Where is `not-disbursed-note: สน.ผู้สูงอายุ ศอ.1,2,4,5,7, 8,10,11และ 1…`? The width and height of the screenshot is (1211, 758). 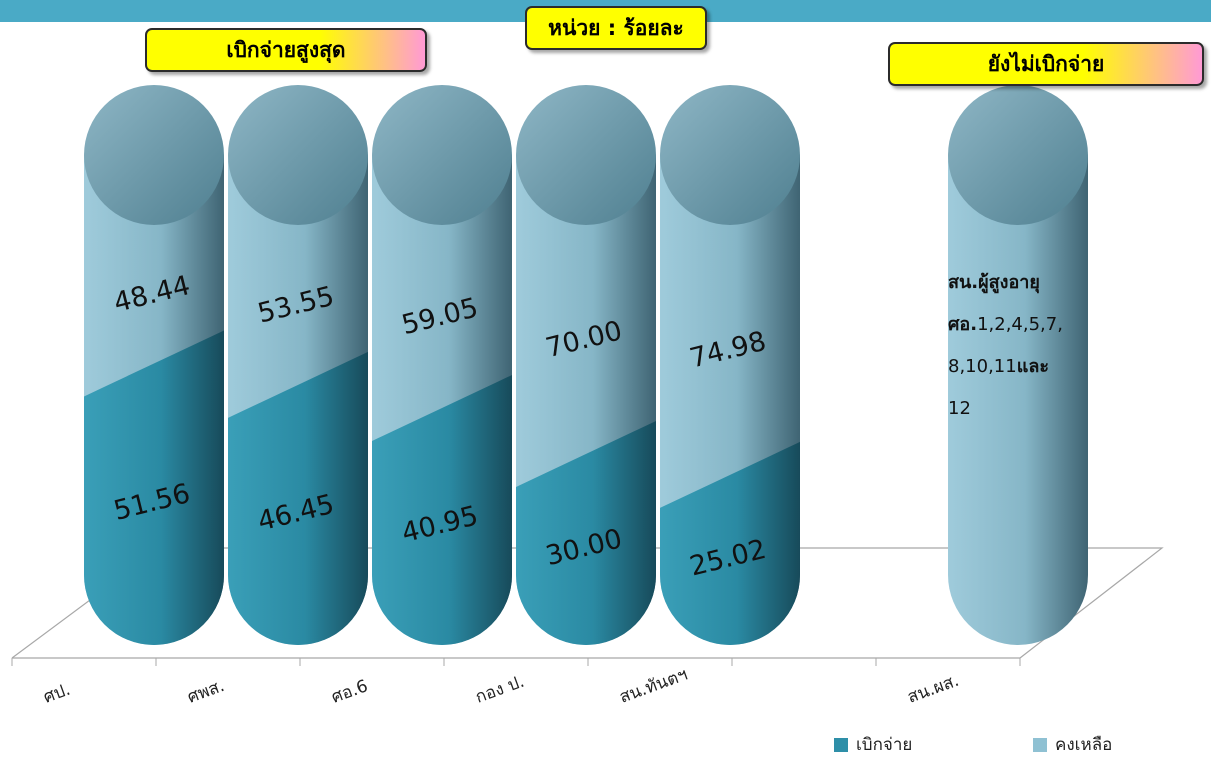
not-disbursed-note: สน.ผู้สูงอายุ ศอ.1,2,4,5,7, 8,10,11และ 1… is located at coordinates (1023, 346).